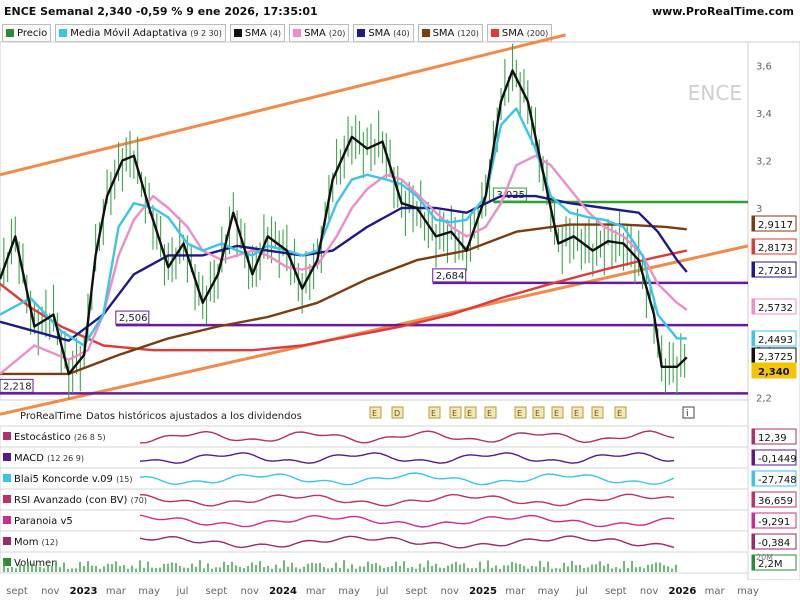 The width and height of the screenshot is (800, 600). Describe the element at coordinates (777, 459) in the screenshot. I see `indicator-value: -0,1449` at that location.